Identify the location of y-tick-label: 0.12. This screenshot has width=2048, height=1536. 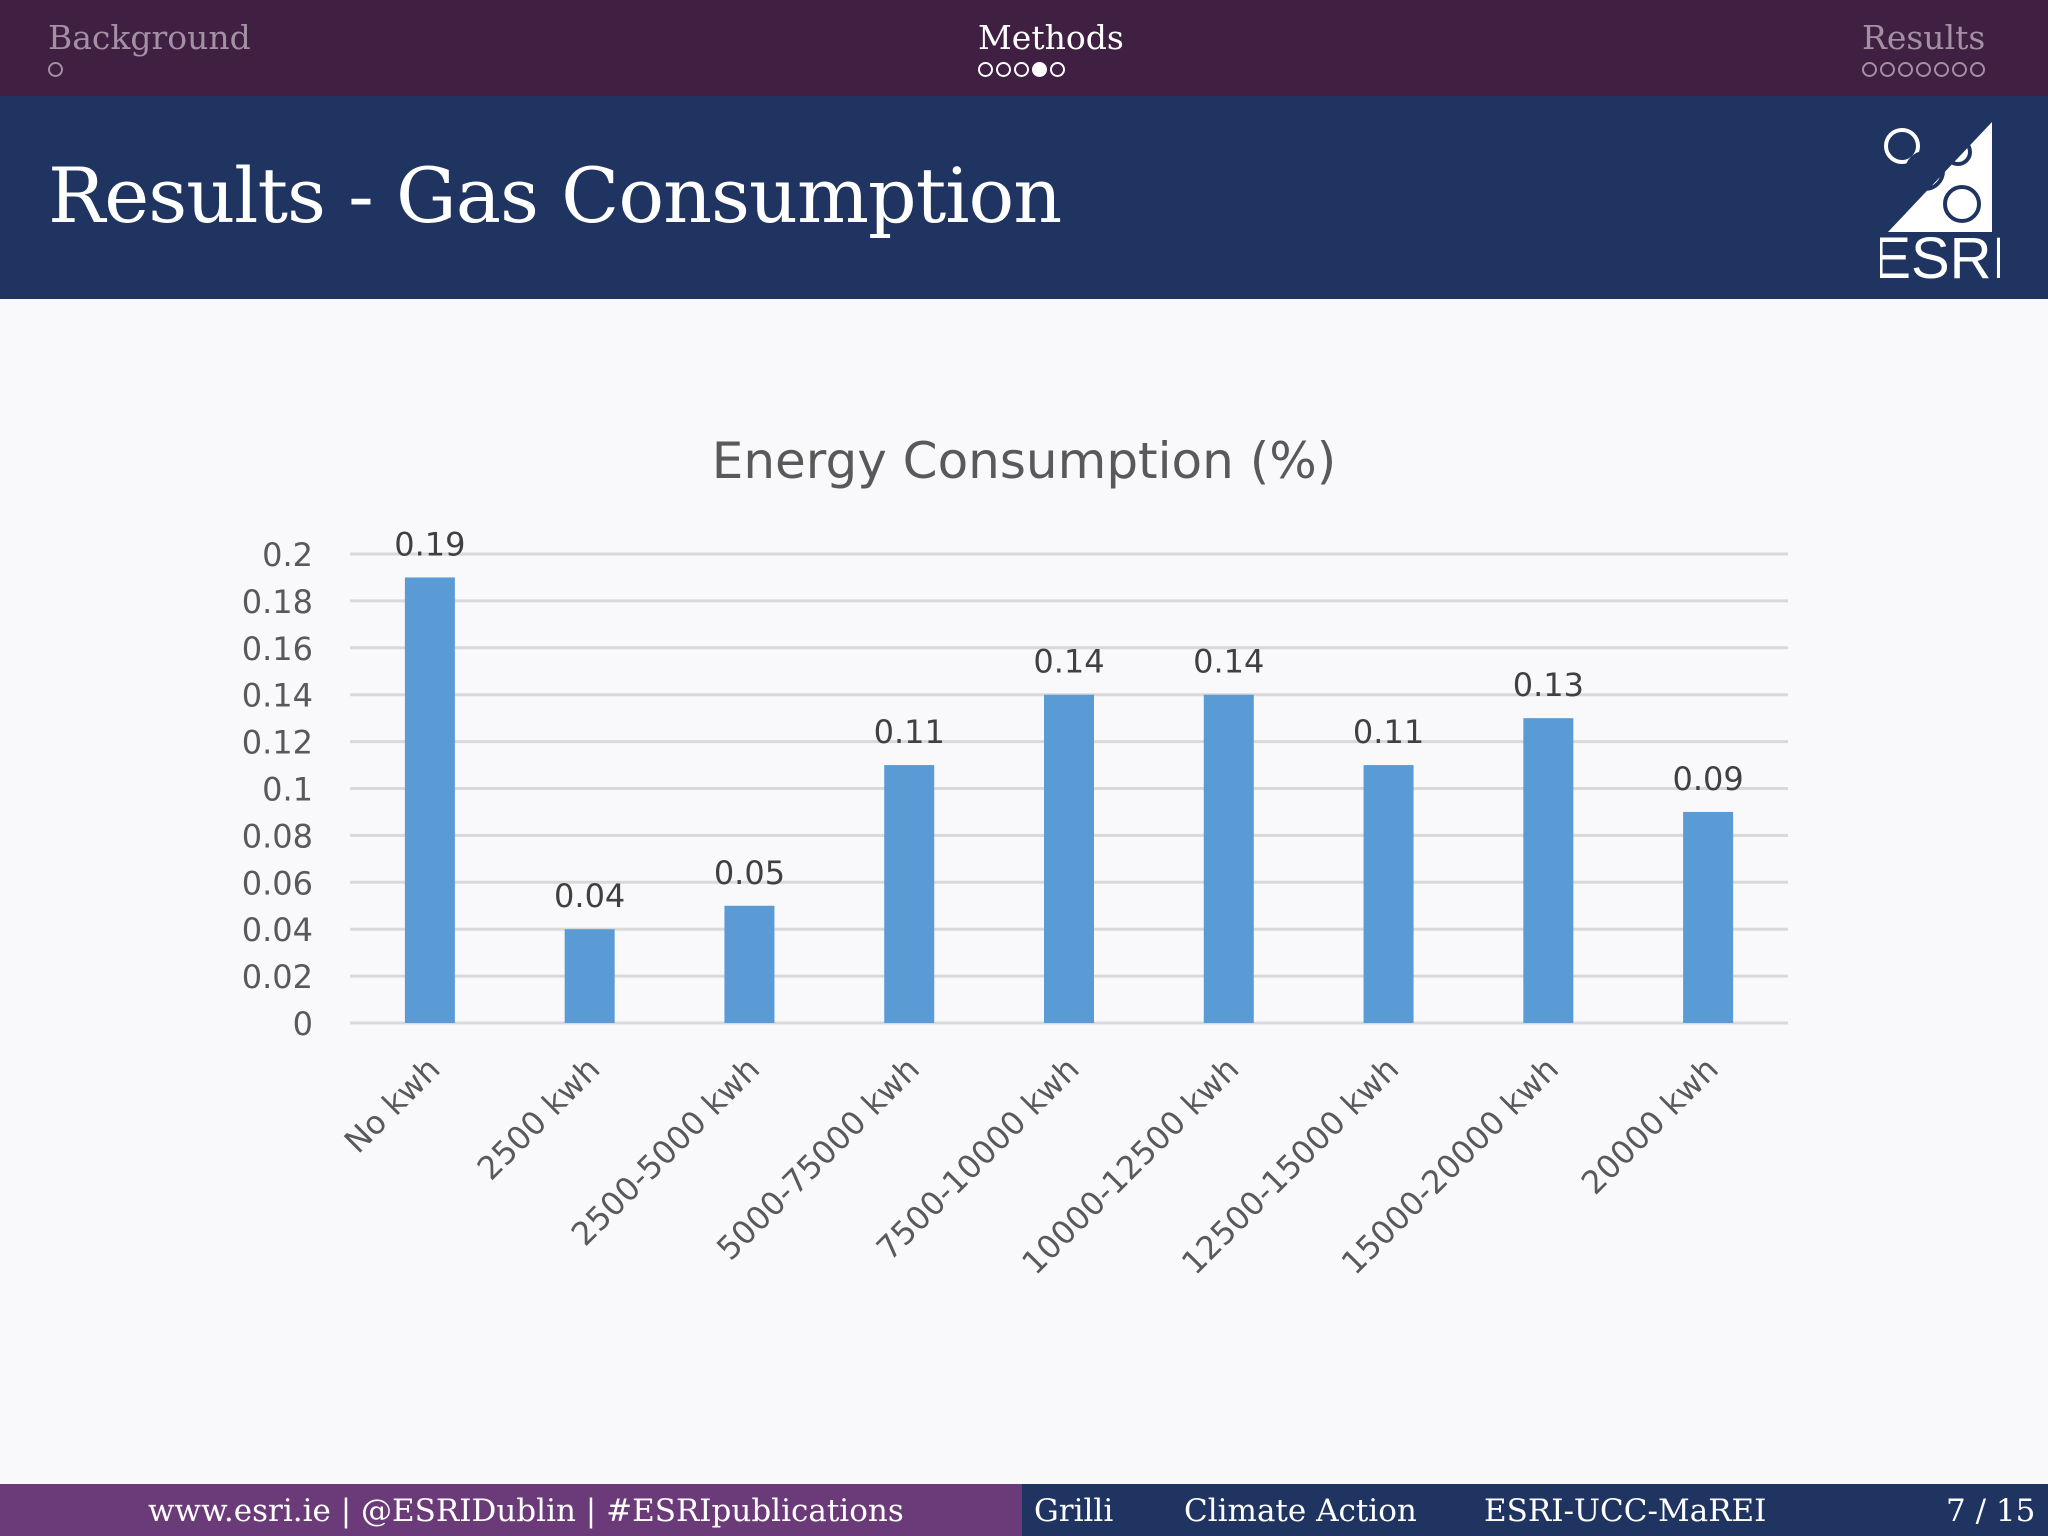
(277, 743).